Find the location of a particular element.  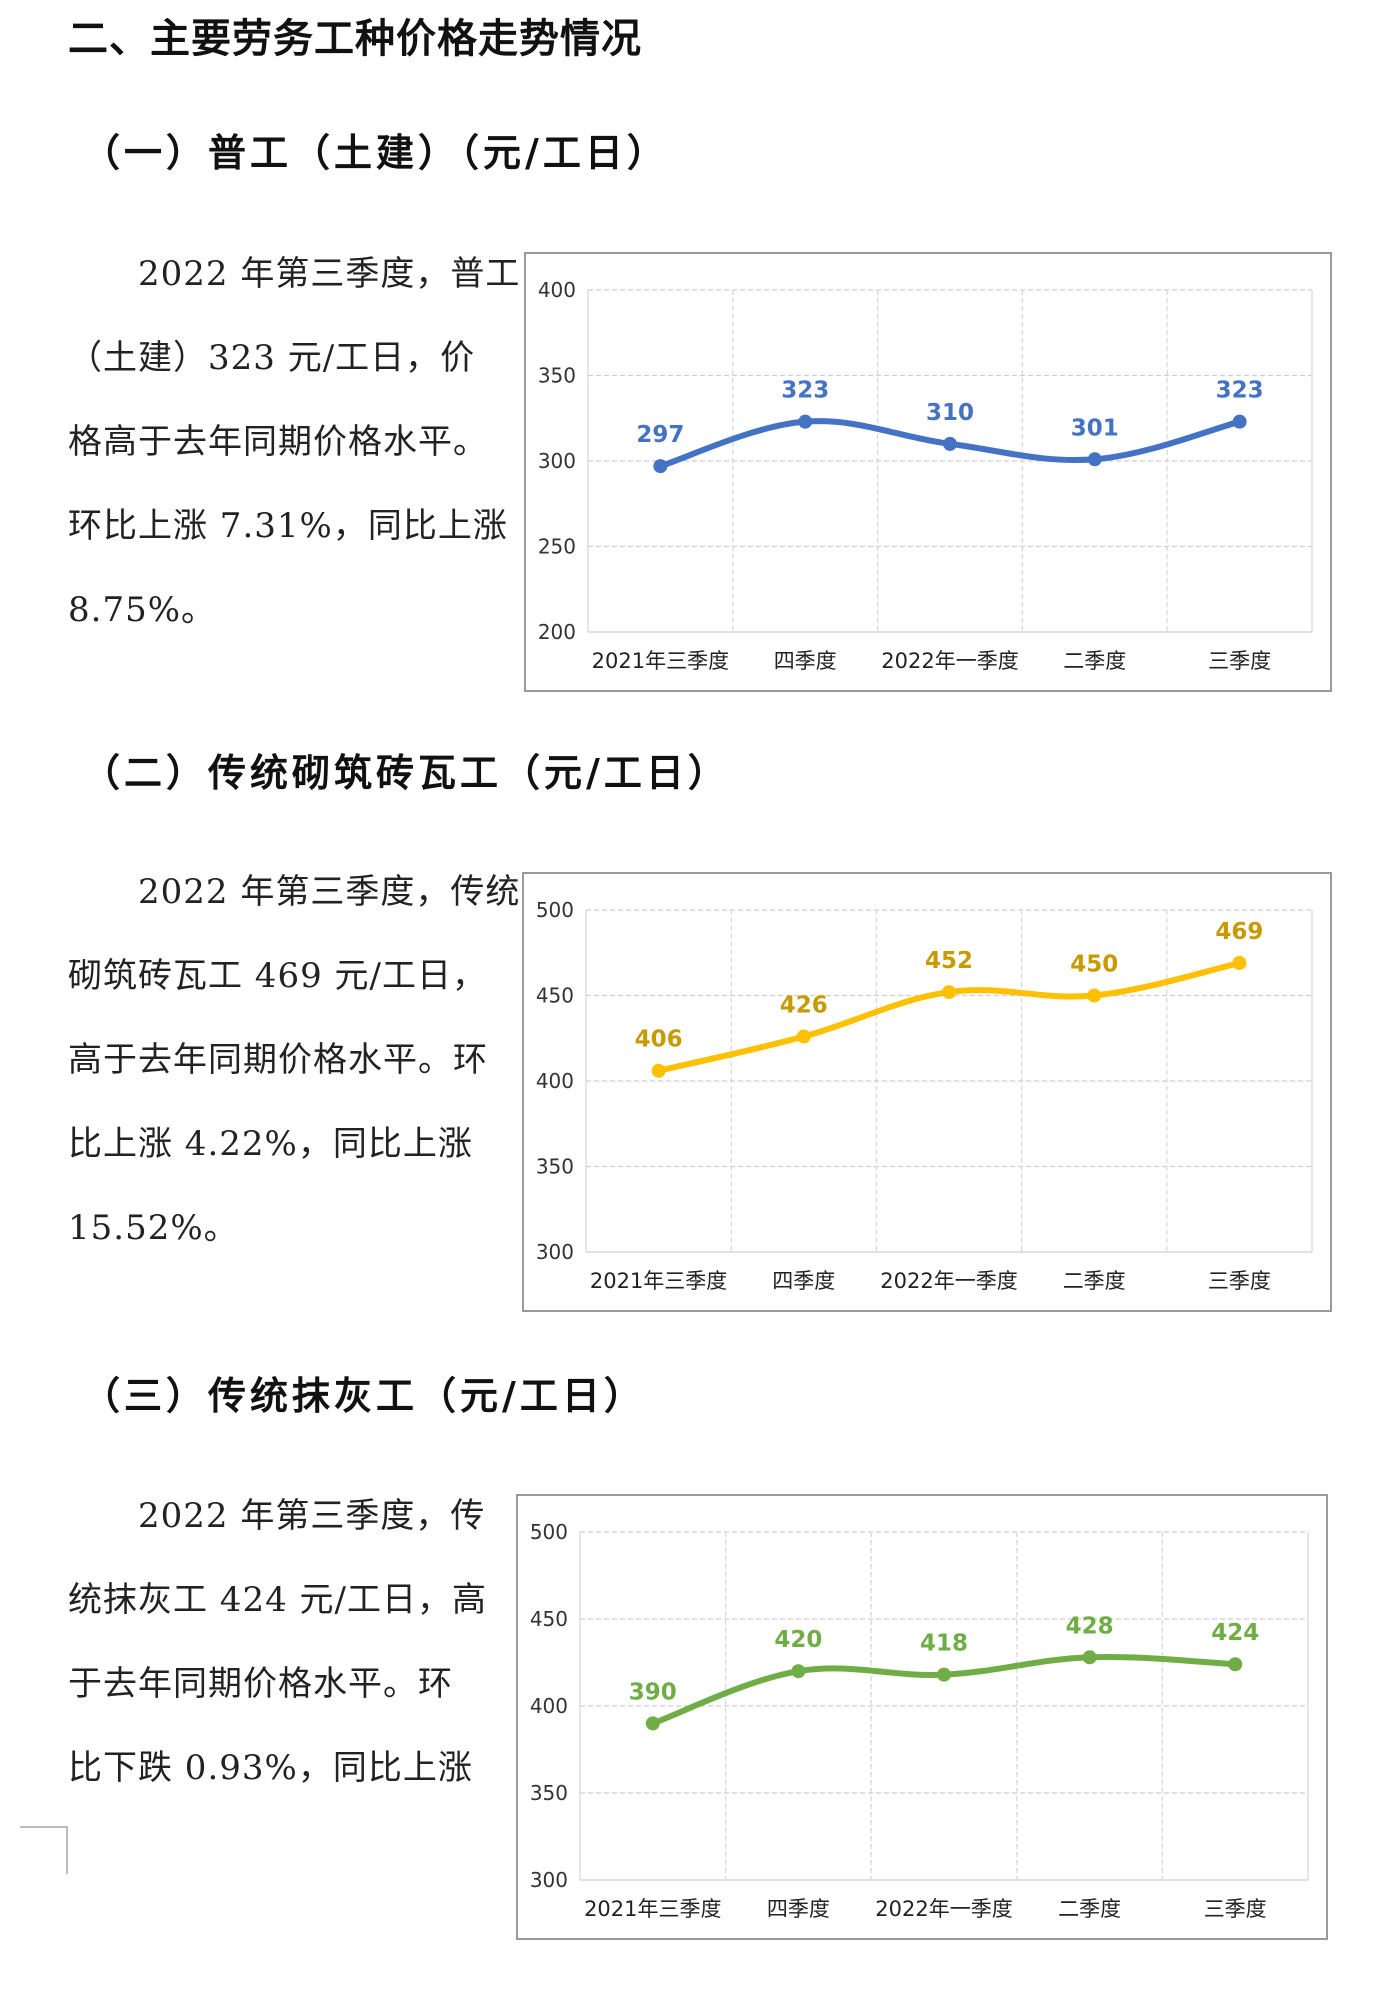

data-label: 452 is located at coordinates (949, 961).